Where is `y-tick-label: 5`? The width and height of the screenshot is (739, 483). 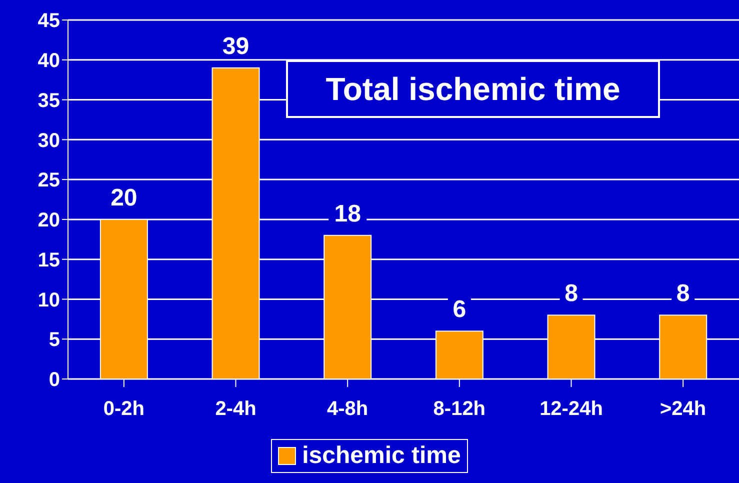 y-tick-label: 5 is located at coordinates (54, 340).